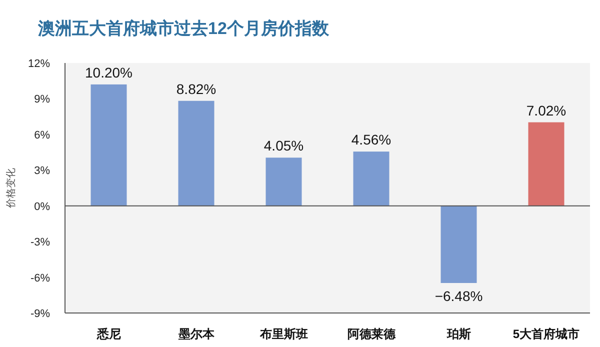 This screenshot has height=347, width=600. What do you see at coordinates (546, 110) in the screenshot?
I see `data-label: 7.02%` at bounding box center [546, 110].